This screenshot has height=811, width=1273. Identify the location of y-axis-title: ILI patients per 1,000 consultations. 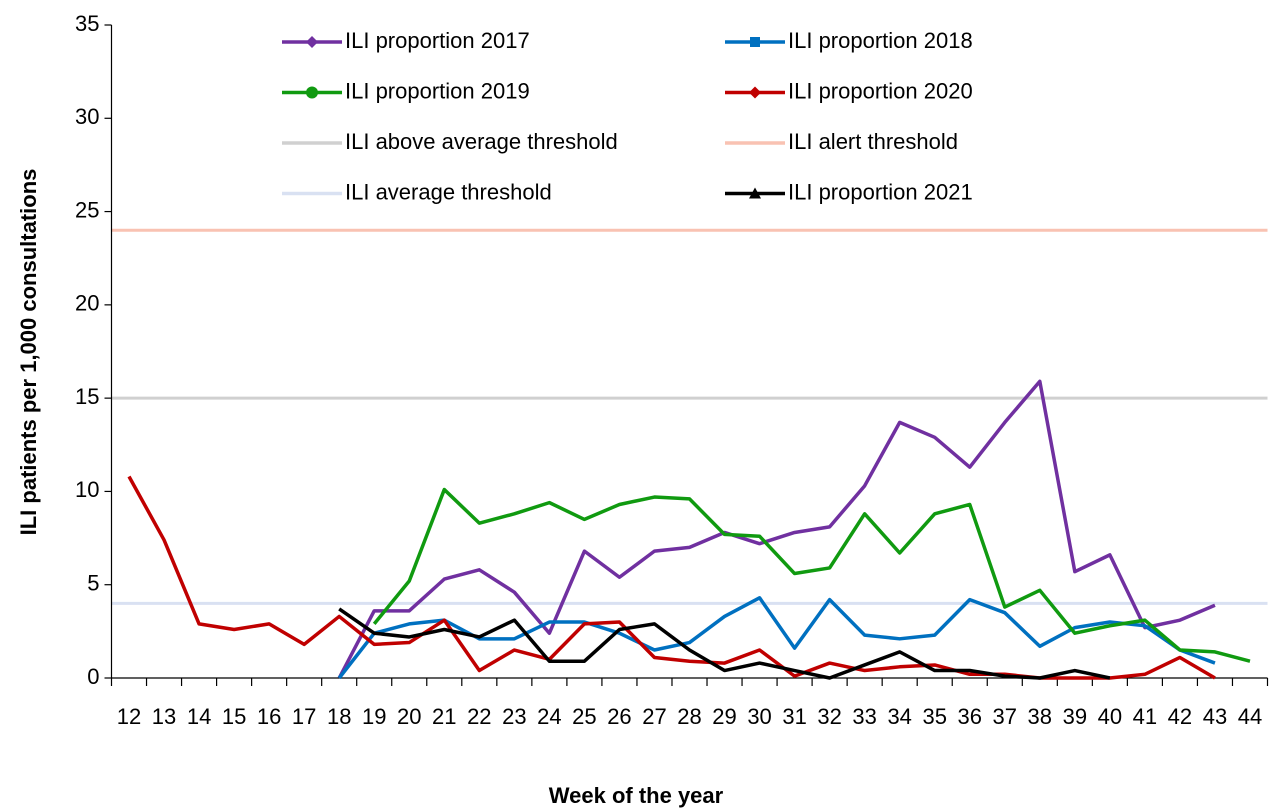
(28, 352).